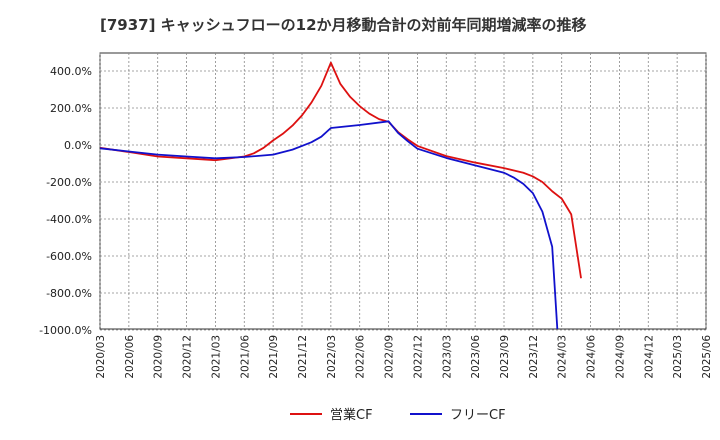  I want to click on x-tick-label: 2022/09, so click(390, 357).